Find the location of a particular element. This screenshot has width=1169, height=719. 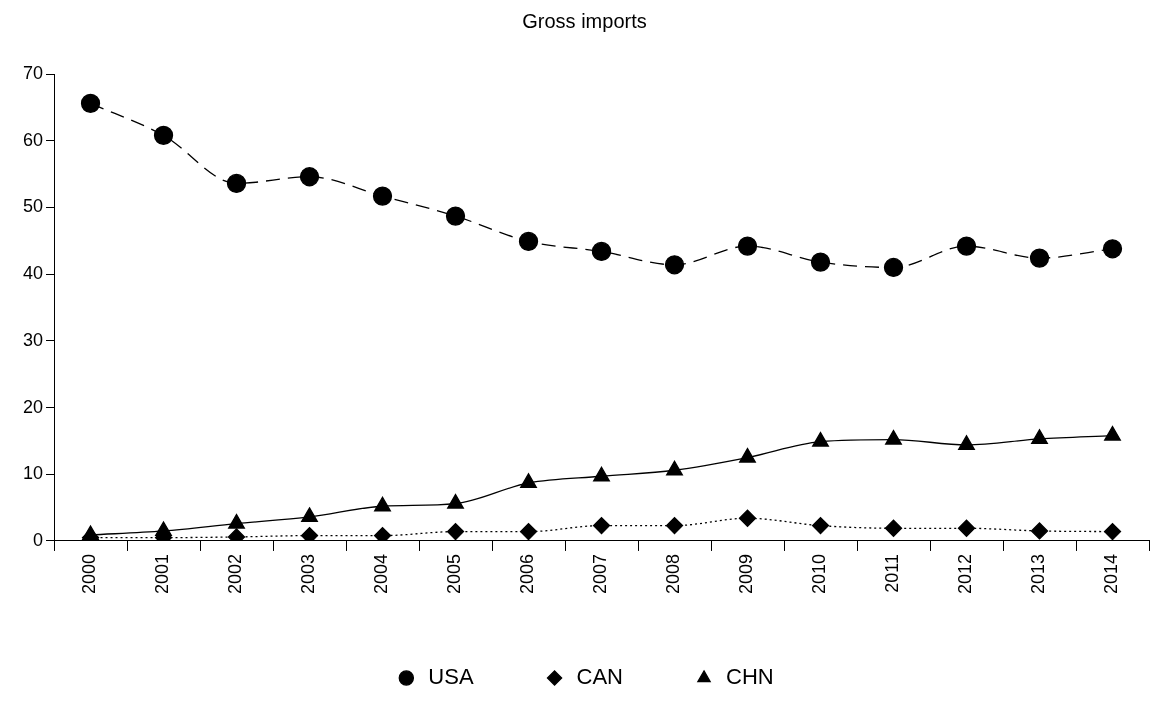

y-tick-label: 20 is located at coordinates (33, 406).